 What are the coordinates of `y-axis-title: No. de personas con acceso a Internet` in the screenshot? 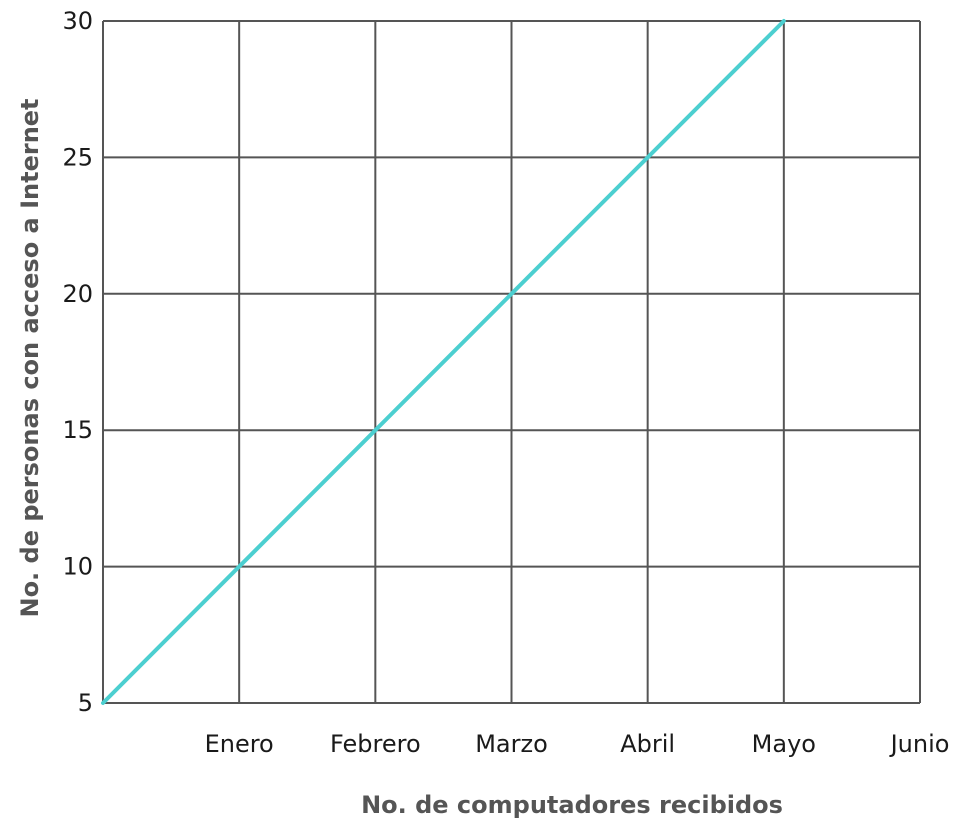 It's located at (30, 357).